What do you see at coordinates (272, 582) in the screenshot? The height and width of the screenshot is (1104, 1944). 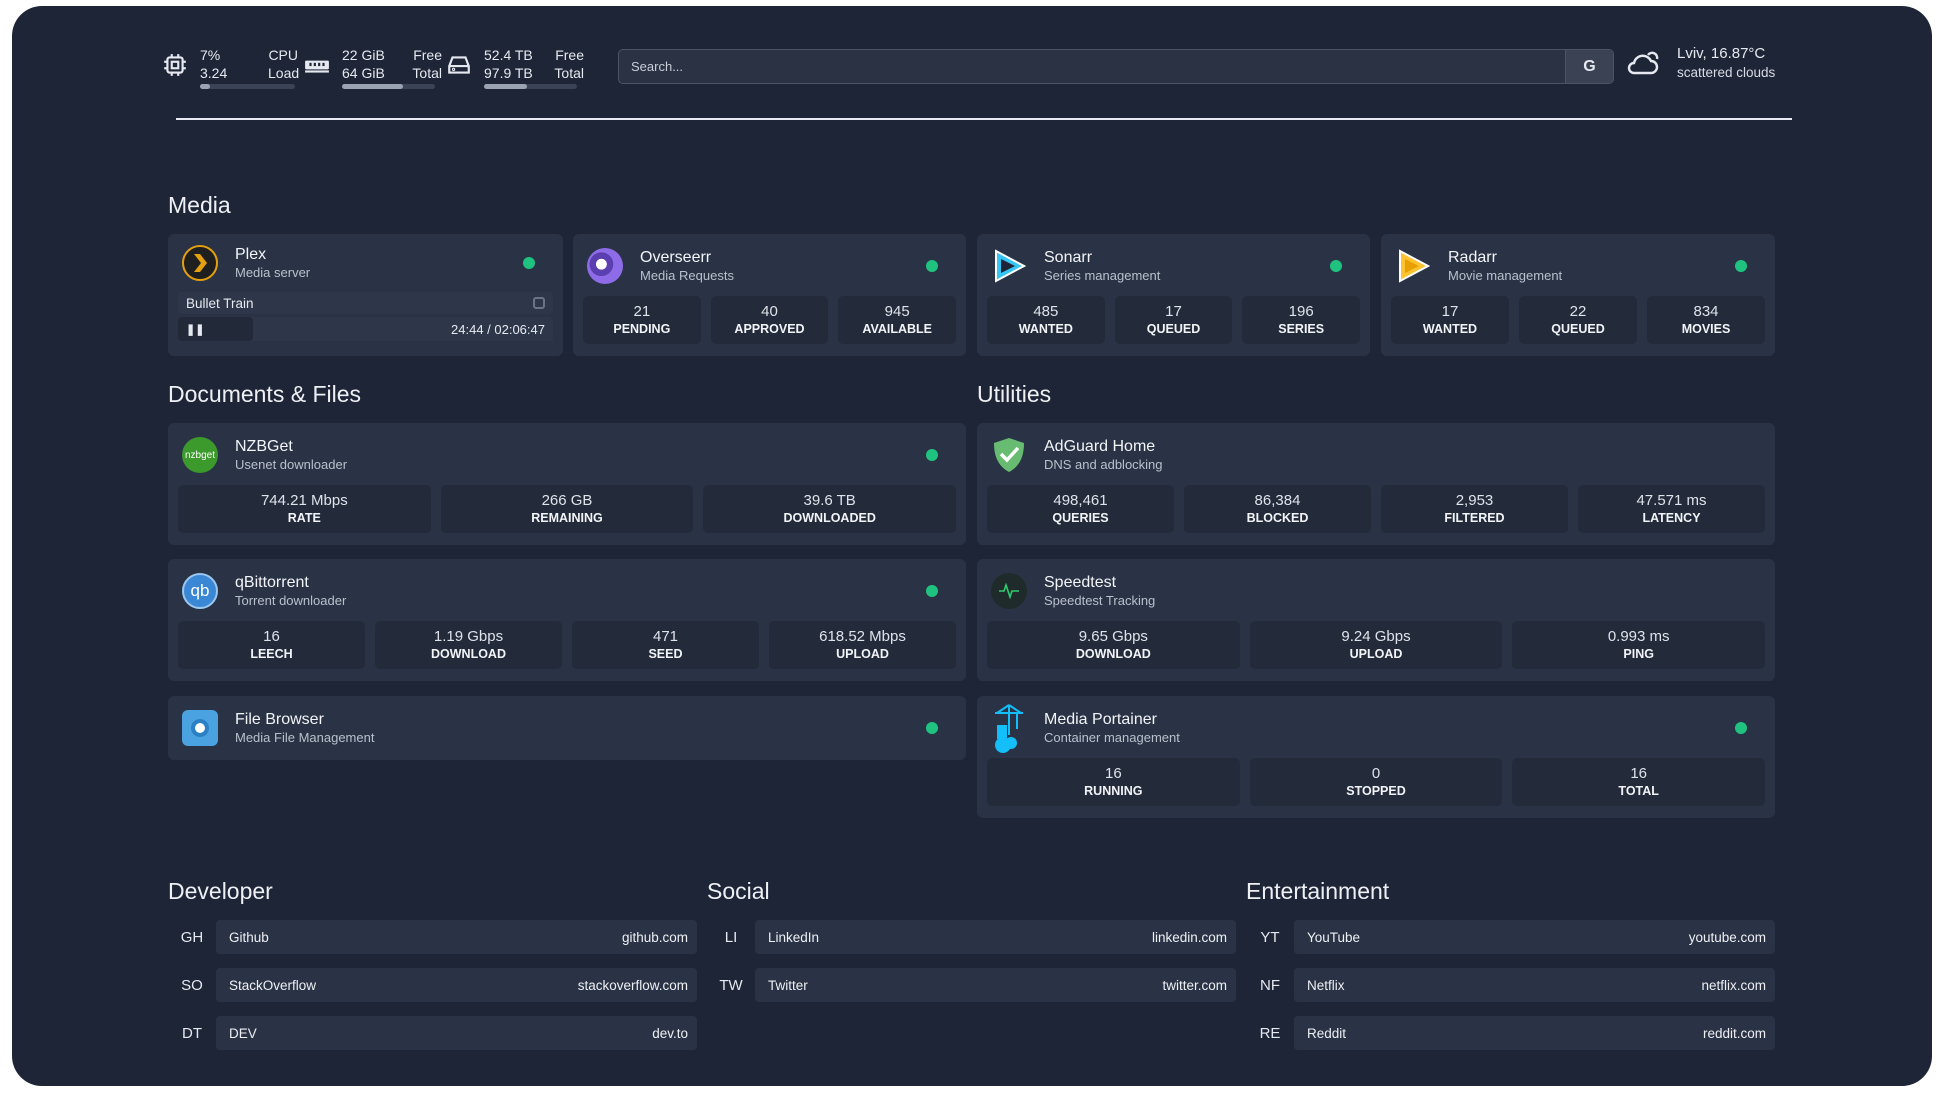 I see `service-name: qBittorrent` at bounding box center [272, 582].